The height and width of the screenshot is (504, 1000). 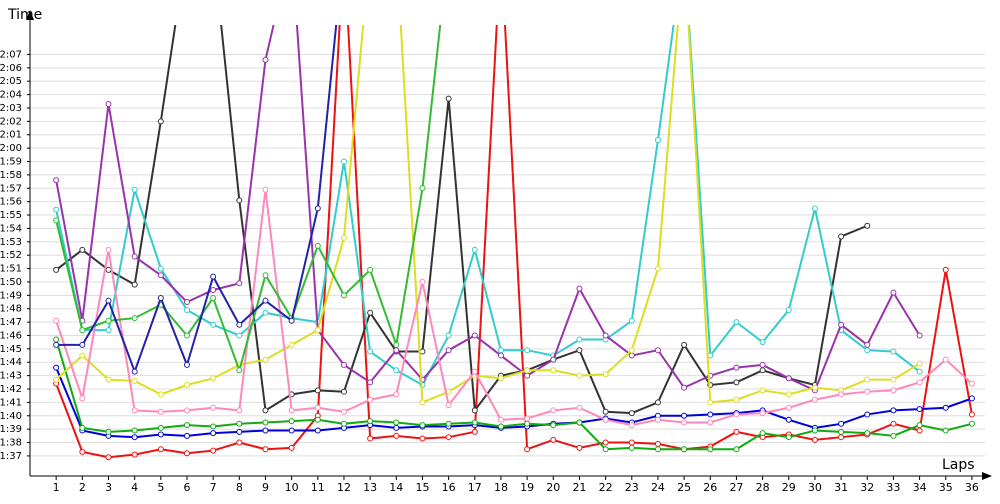 I want to click on x-tick-label: 12, so click(x=344, y=487).